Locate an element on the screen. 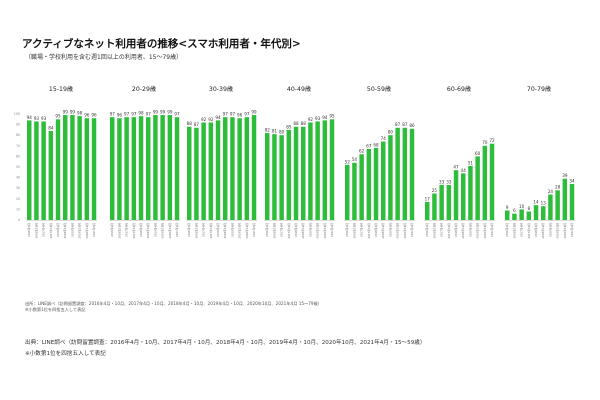 Image resolution: width=600 pixels, height=400 pixels. data-label: 85 is located at coordinates (289, 126).